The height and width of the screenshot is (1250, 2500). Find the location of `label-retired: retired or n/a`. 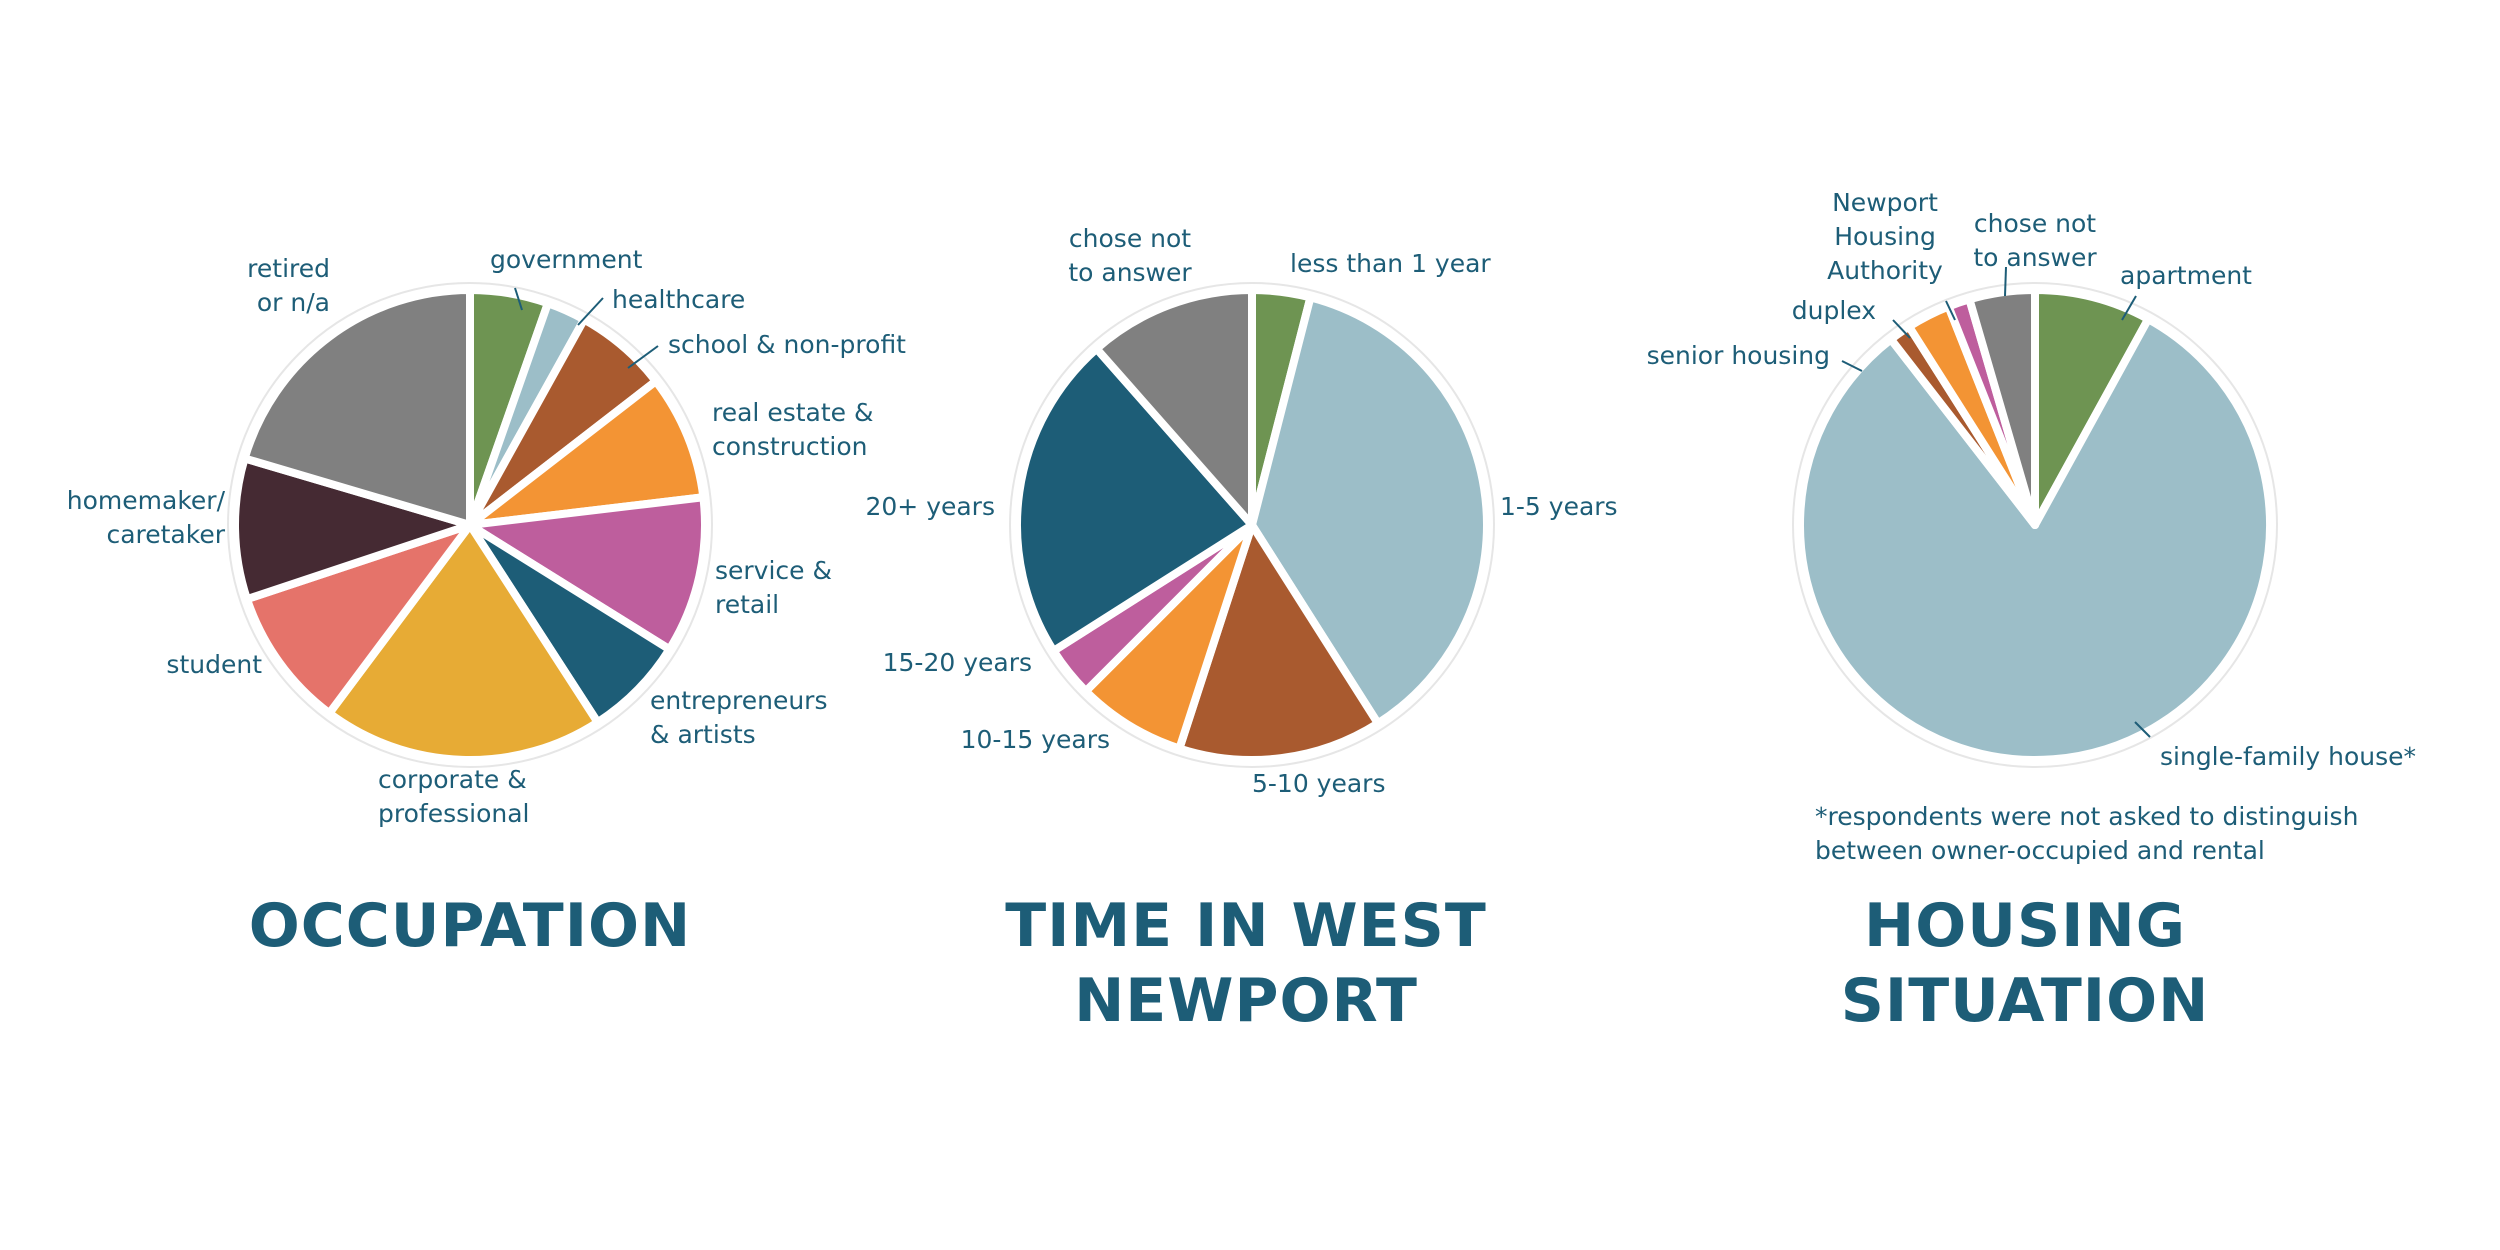

label-retired: retired or n/a is located at coordinates (288, 285).